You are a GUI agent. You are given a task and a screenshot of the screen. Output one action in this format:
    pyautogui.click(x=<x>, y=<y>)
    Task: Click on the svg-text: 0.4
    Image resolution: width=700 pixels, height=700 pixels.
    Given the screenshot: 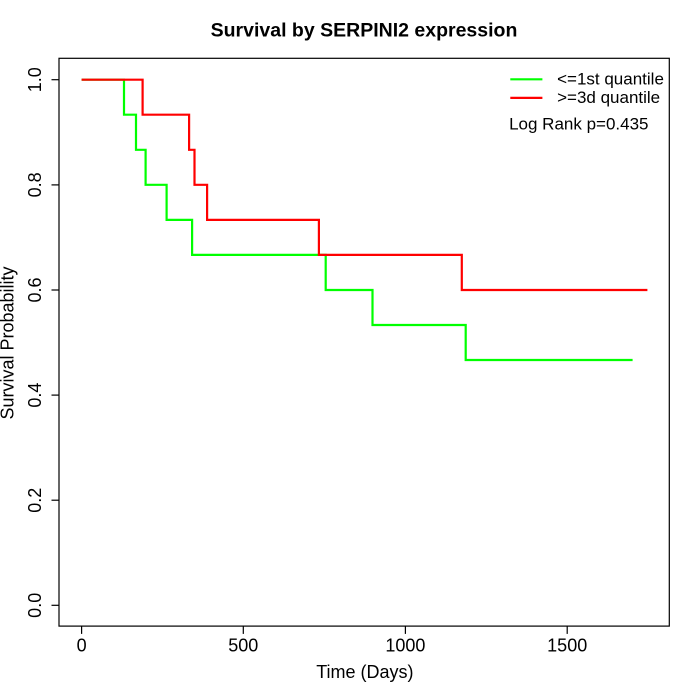 What is the action you would take?
    pyautogui.click(x=35, y=395)
    